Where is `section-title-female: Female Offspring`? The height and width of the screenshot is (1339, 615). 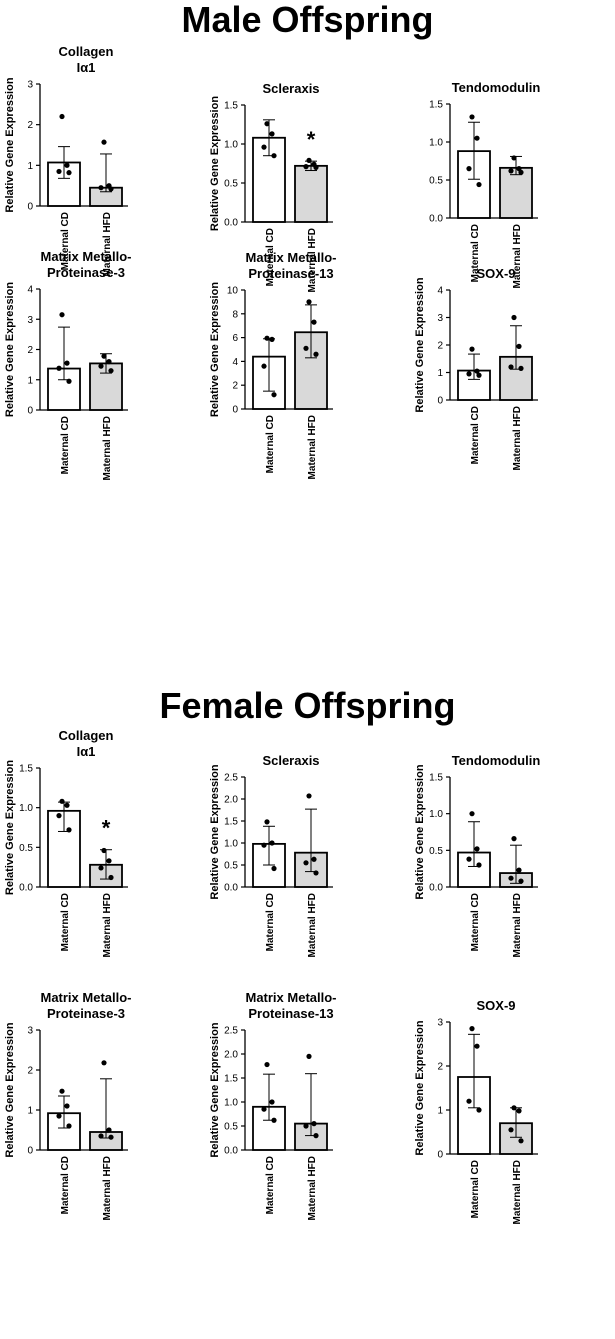
section-title-female: Female Offspring is located at coordinates (307, 705).